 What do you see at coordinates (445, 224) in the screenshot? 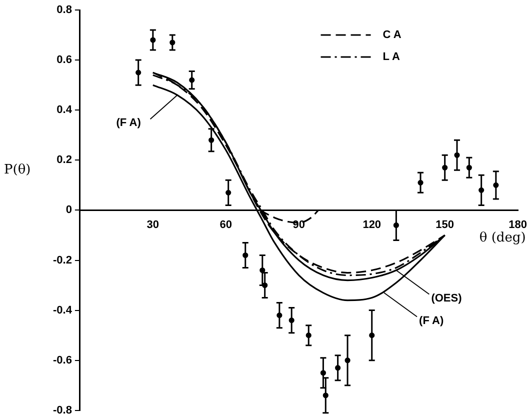
I see `x-tick-label: 150` at bounding box center [445, 224].